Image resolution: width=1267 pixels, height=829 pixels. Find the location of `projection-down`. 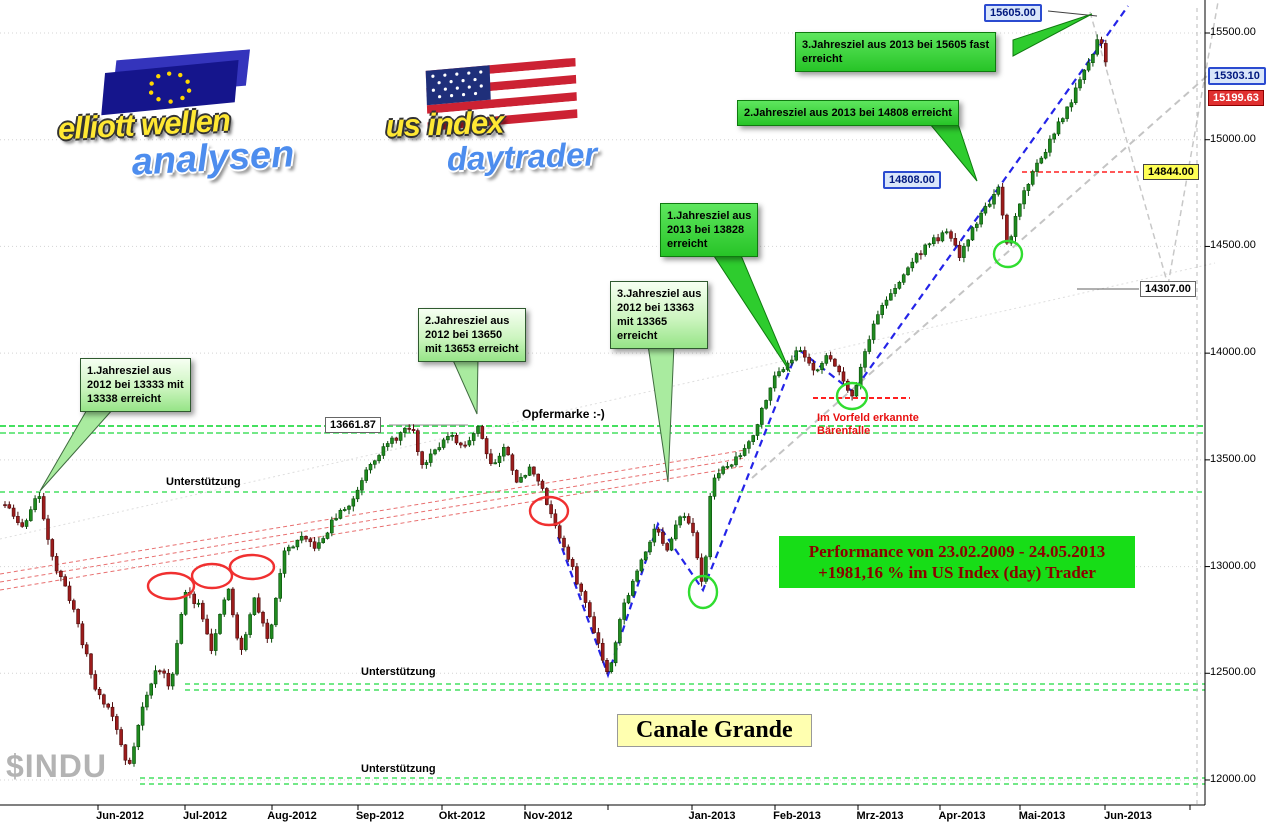

projection-down is located at coordinates (1129, 148).